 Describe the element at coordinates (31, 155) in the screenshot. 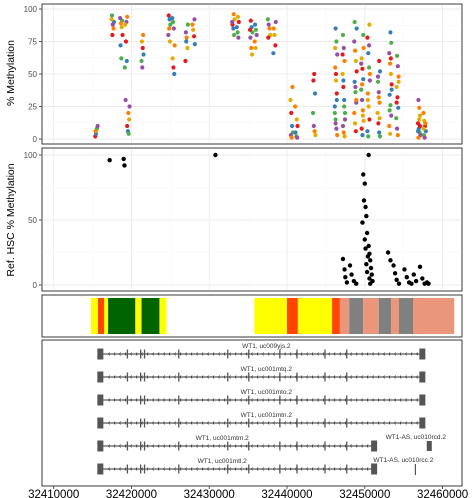

I see `y-tick-label: 100` at that location.